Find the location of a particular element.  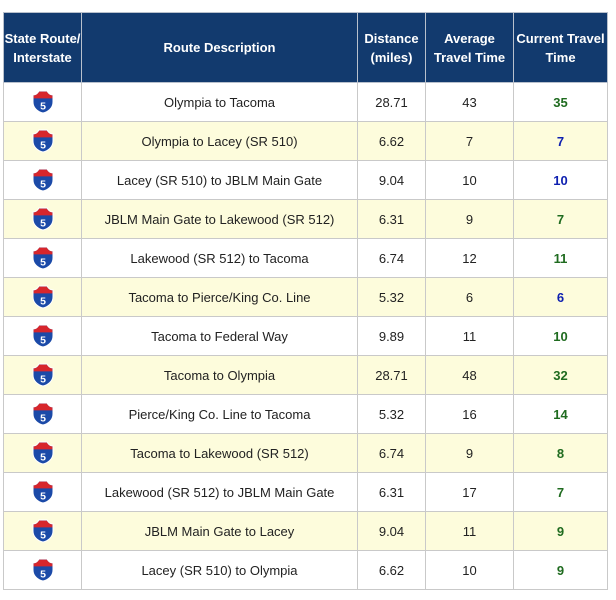

table-row: 5 Tacoma to Lakewood (SR 512) 6.74 9 8 is located at coordinates (305, 453).